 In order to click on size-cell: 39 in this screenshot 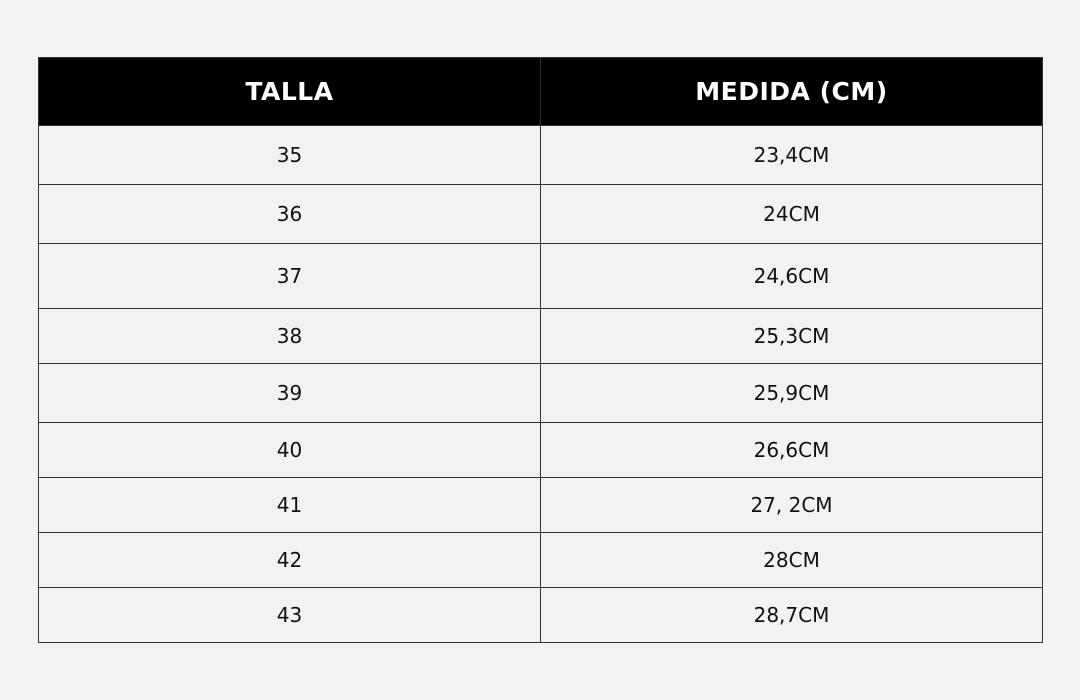, I will do `click(289, 393)`.